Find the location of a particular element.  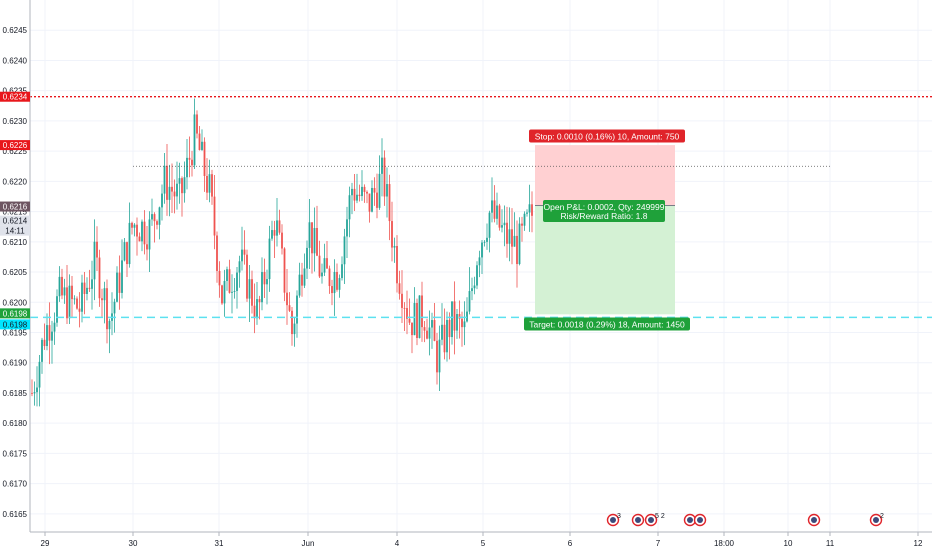

price-tick-label: 0.6200 is located at coordinates (15, 302).